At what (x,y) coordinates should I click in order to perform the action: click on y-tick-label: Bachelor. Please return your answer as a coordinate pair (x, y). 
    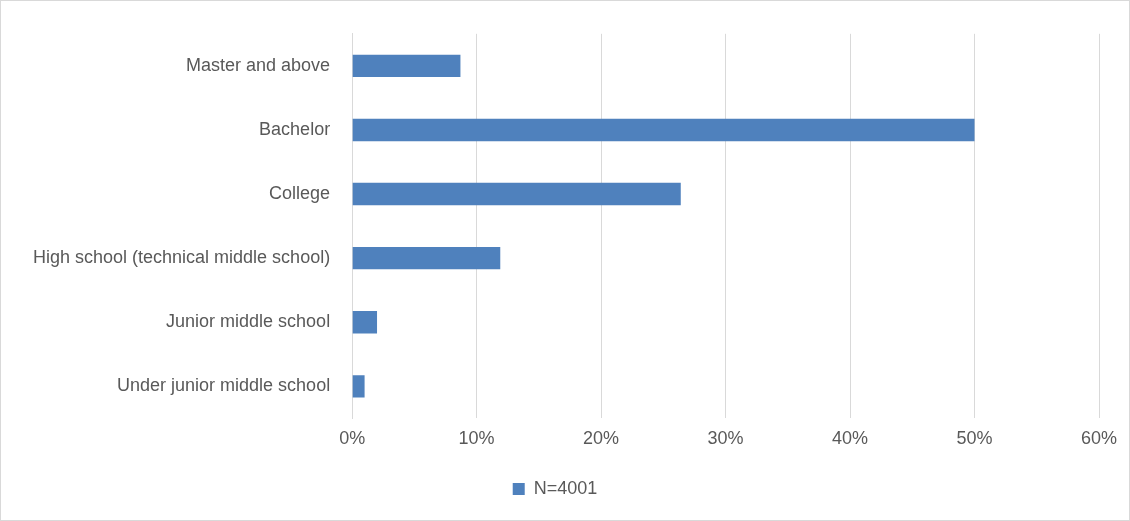
    Looking at the image, I should click on (295, 128).